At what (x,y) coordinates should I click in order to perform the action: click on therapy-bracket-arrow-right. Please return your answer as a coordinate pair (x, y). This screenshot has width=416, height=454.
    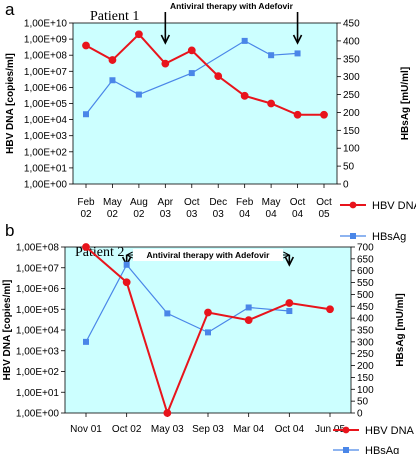
    Looking at the image, I should click on (287, 255).